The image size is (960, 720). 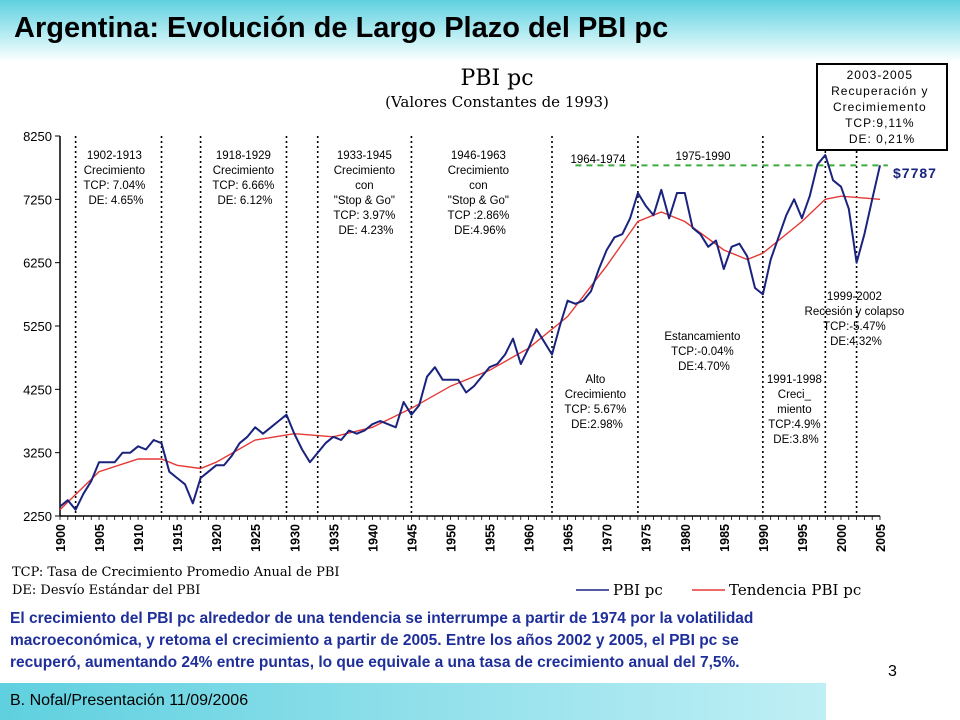 I want to click on x-tick-label: 1910, so click(x=139, y=538).